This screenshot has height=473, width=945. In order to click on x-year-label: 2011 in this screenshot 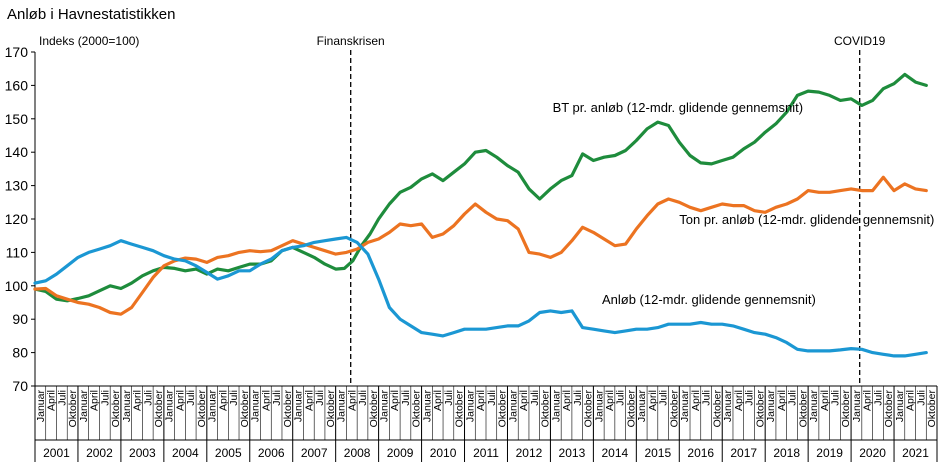, I will do `click(486, 453)`.